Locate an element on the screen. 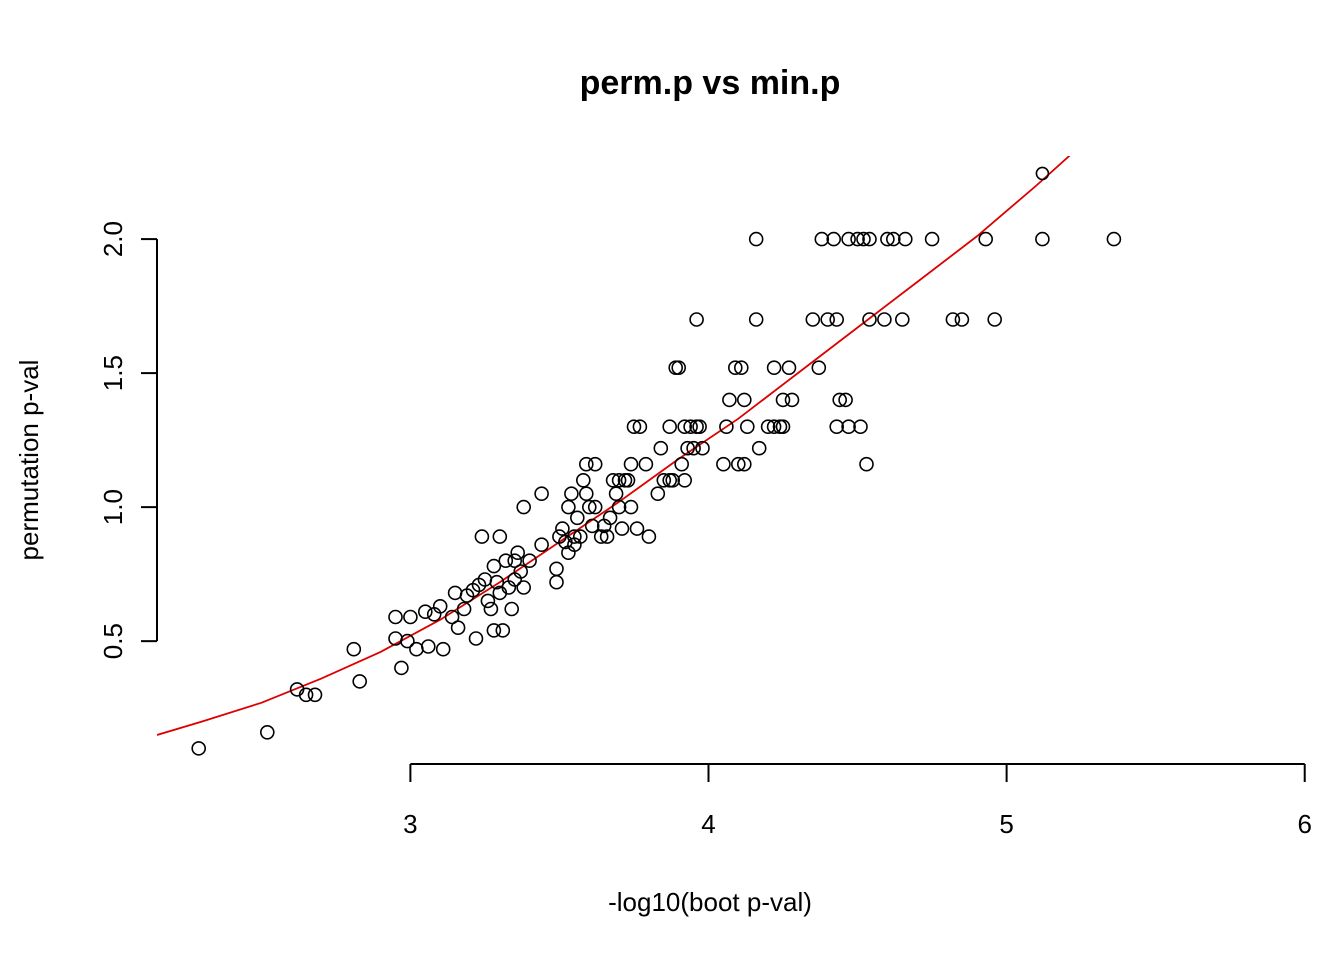 The width and height of the screenshot is (1344, 960). x-tick-label: 4 is located at coordinates (708, 824).